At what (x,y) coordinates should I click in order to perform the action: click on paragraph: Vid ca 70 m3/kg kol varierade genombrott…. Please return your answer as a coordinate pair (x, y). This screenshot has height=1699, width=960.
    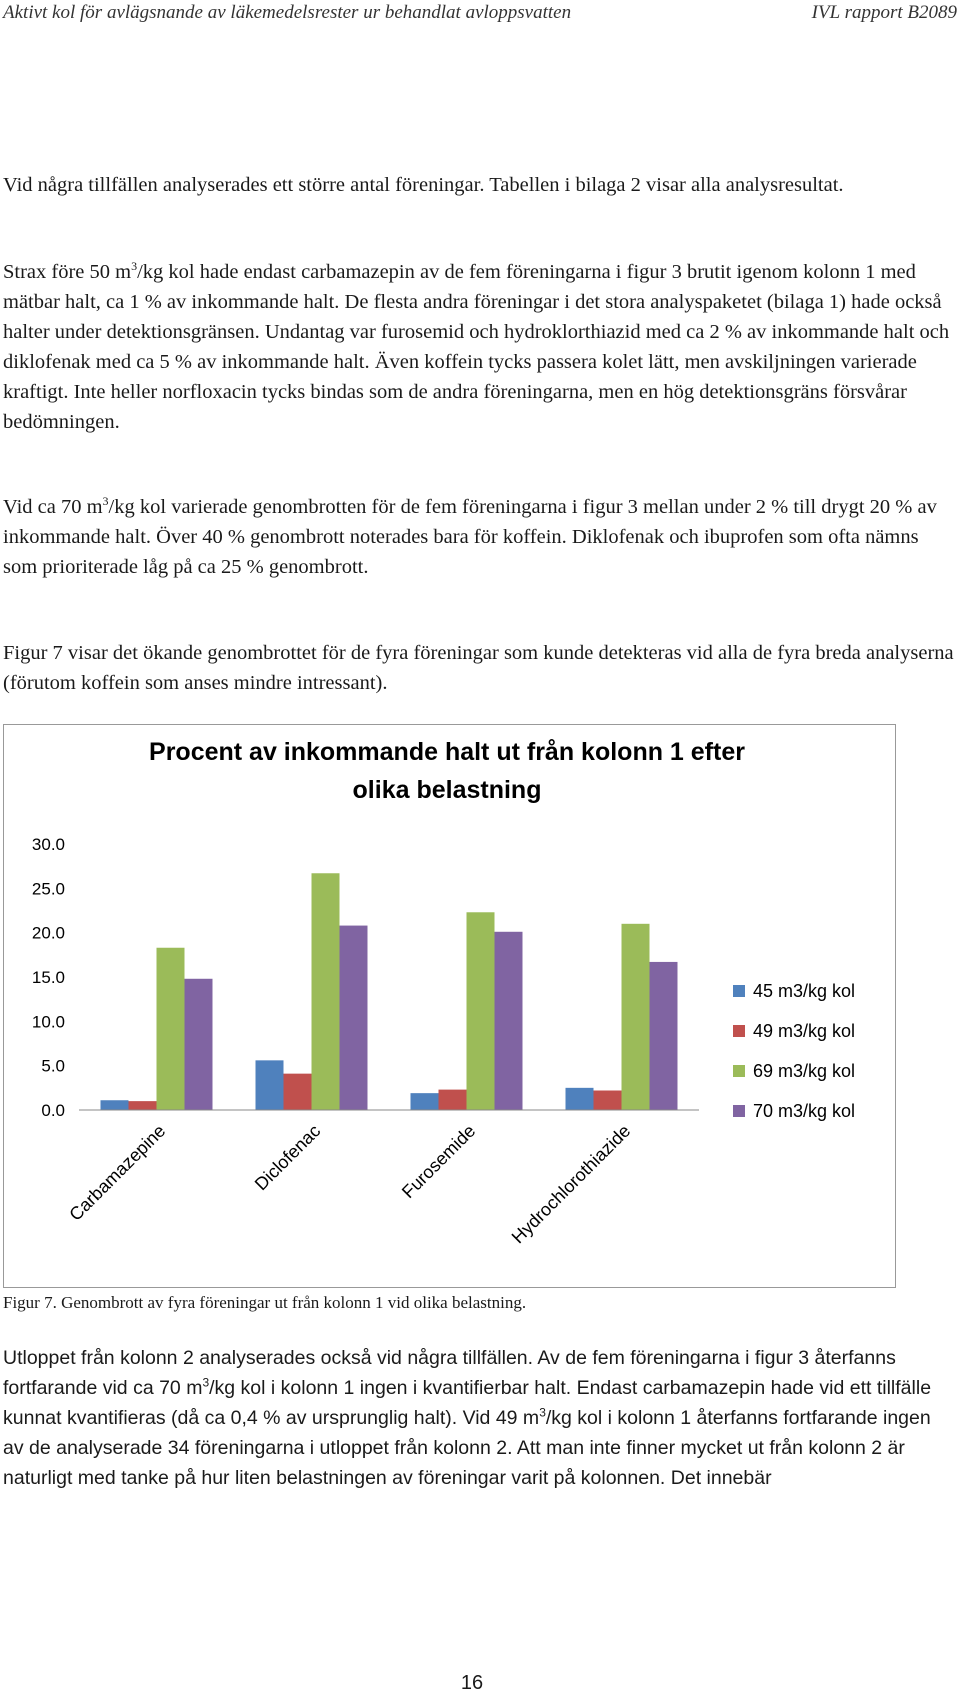
    Looking at the image, I should click on (479, 537).